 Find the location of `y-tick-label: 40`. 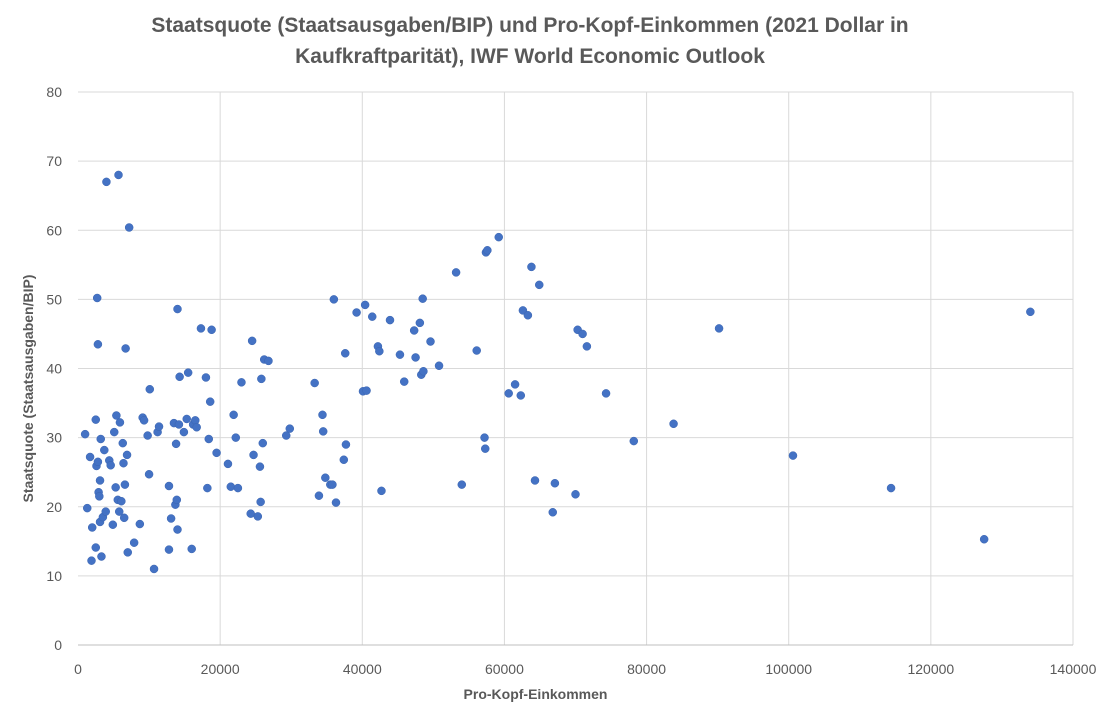

y-tick-label: 40 is located at coordinates (54, 369).